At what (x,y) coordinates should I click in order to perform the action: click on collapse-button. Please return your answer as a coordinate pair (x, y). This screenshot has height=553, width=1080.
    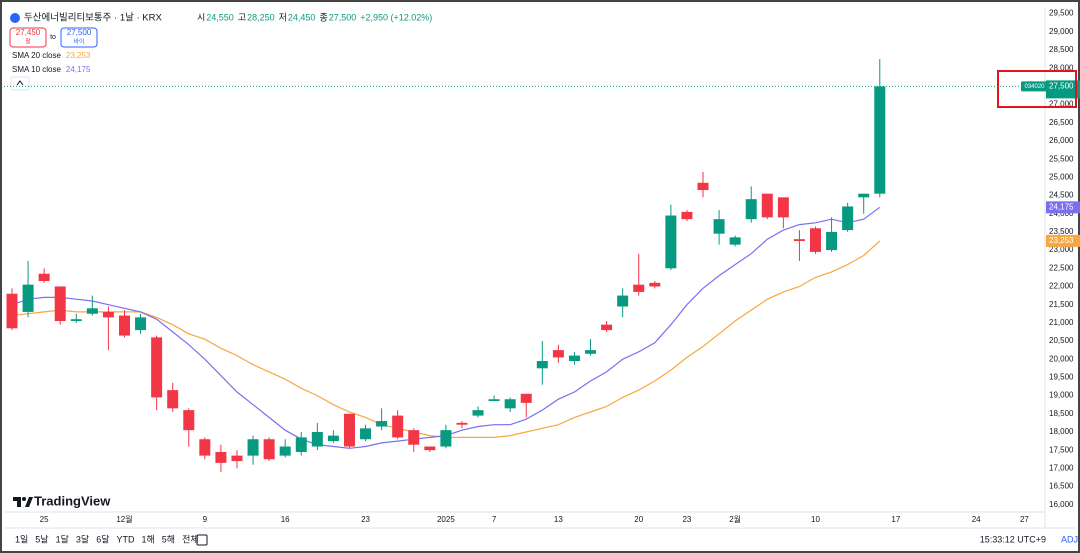
    Looking at the image, I should click on (20, 83).